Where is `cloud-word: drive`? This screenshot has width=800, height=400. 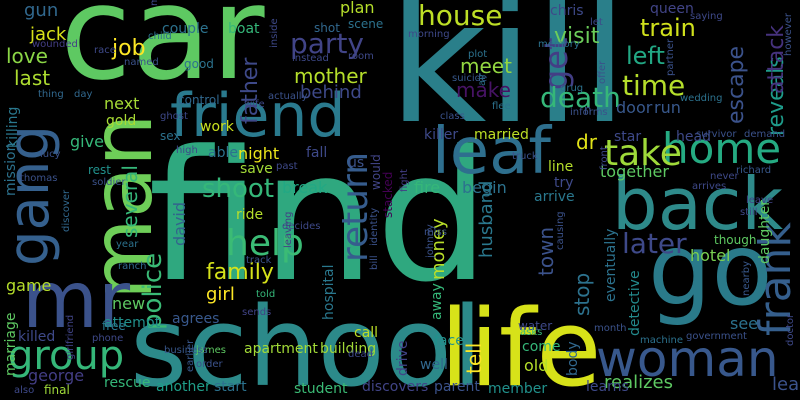
cloud-word: drive is located at coordinates (403, 358).